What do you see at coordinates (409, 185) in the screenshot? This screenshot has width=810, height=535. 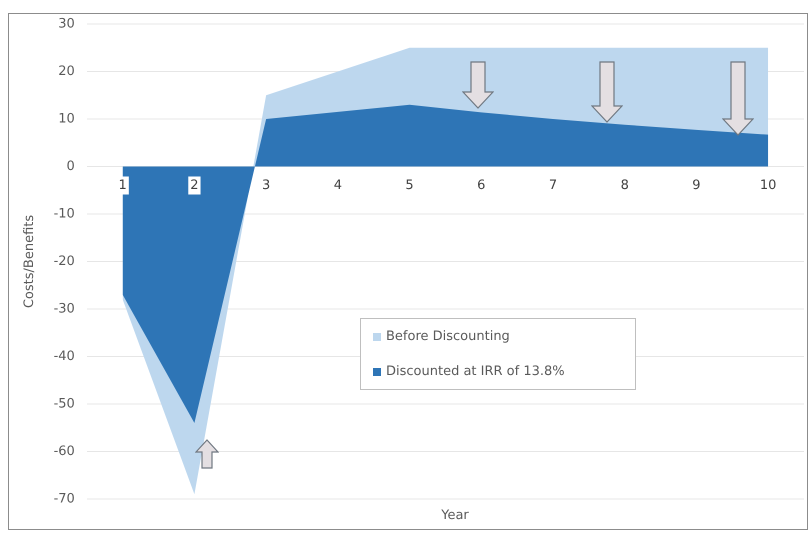 I see `x-tick-label: 5` at bounding box center [409, 185].